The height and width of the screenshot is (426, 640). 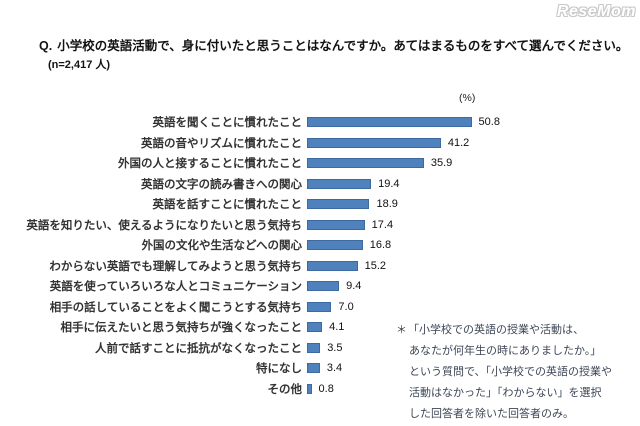 I want to click on category-label: 相手に伝えたいと思う気持ちが強くなったこと, so click(x=181, y=328).